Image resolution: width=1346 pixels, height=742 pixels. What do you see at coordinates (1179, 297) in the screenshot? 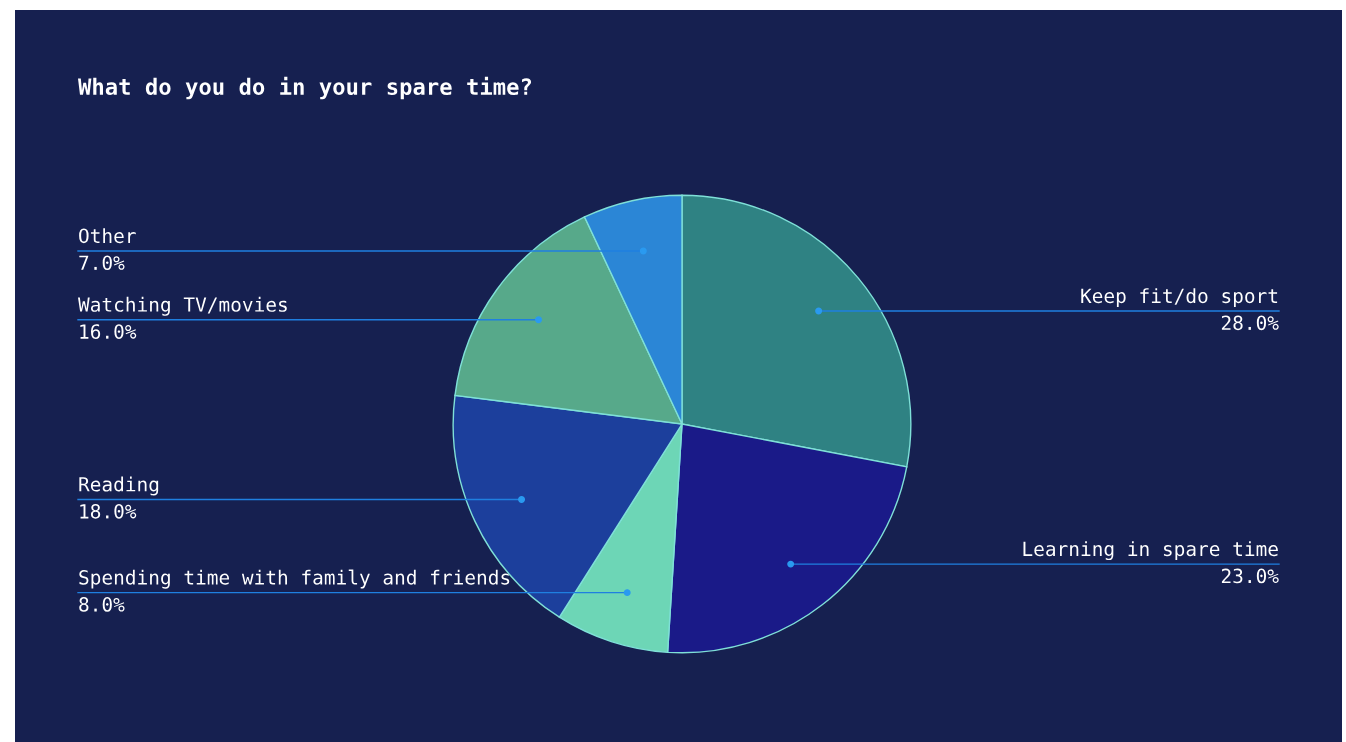
I see `slice-label: Keep fit/do sport` at bounding box center [1179, 297].